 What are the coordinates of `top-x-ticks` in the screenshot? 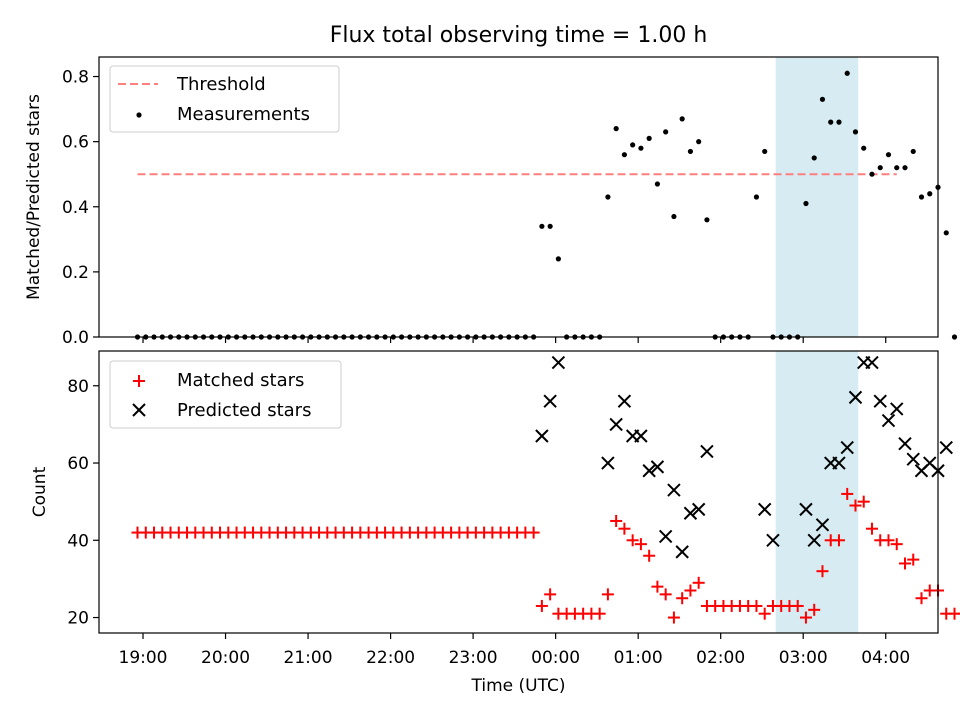 It's located at (514, 340).